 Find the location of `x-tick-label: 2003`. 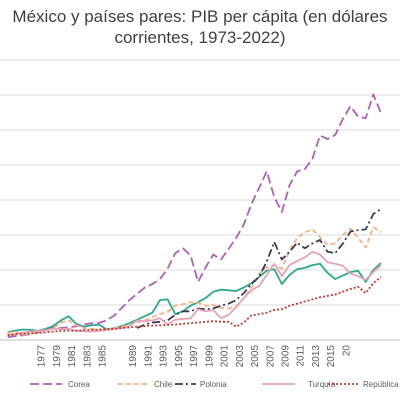

x-tick-label: 2003 is located at coordinates (240, 356).